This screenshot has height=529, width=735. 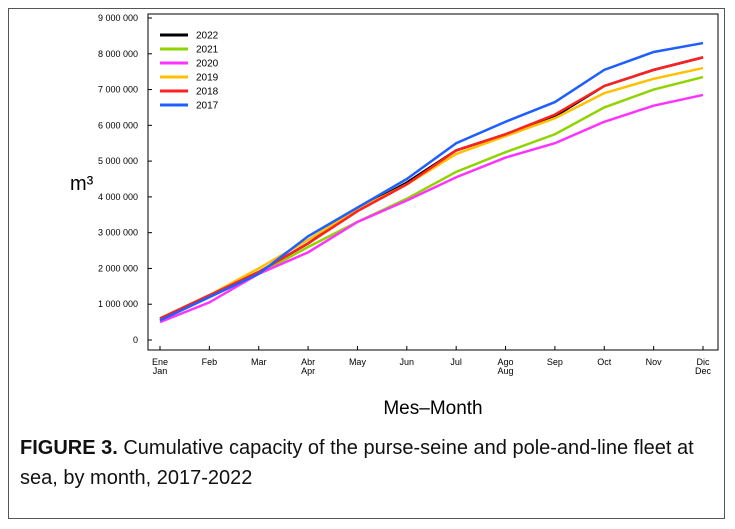 What do you see at coordinates (118, 90) in the screenshot?
I see `y-tick-label: 7 000 000` at bounding box center [118, 90].